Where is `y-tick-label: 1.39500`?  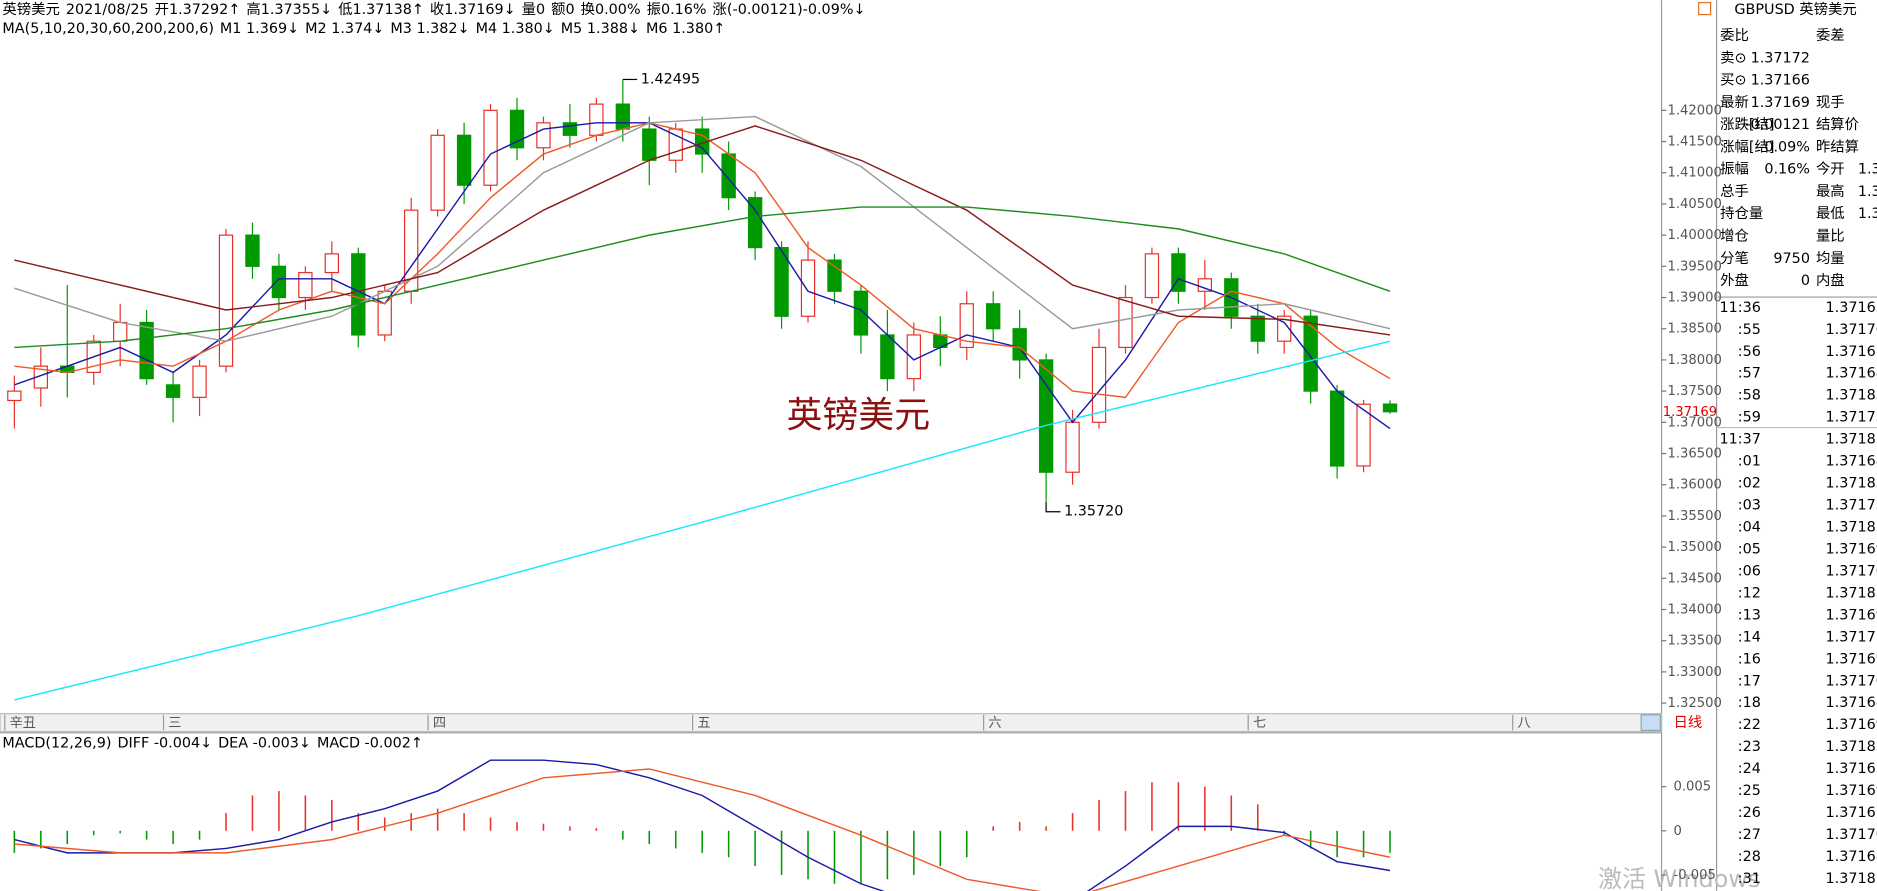 y-tick-label: 1.39500 is located at coordinates (1695, 266).